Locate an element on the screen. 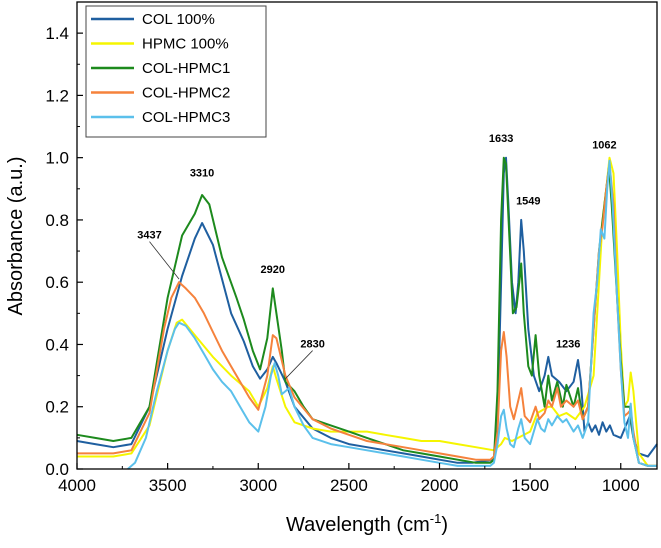 Image resolution: width=661 pixels, height=548 pixels. y-tick-label: 1.2 is located at coordinates (57, 95).